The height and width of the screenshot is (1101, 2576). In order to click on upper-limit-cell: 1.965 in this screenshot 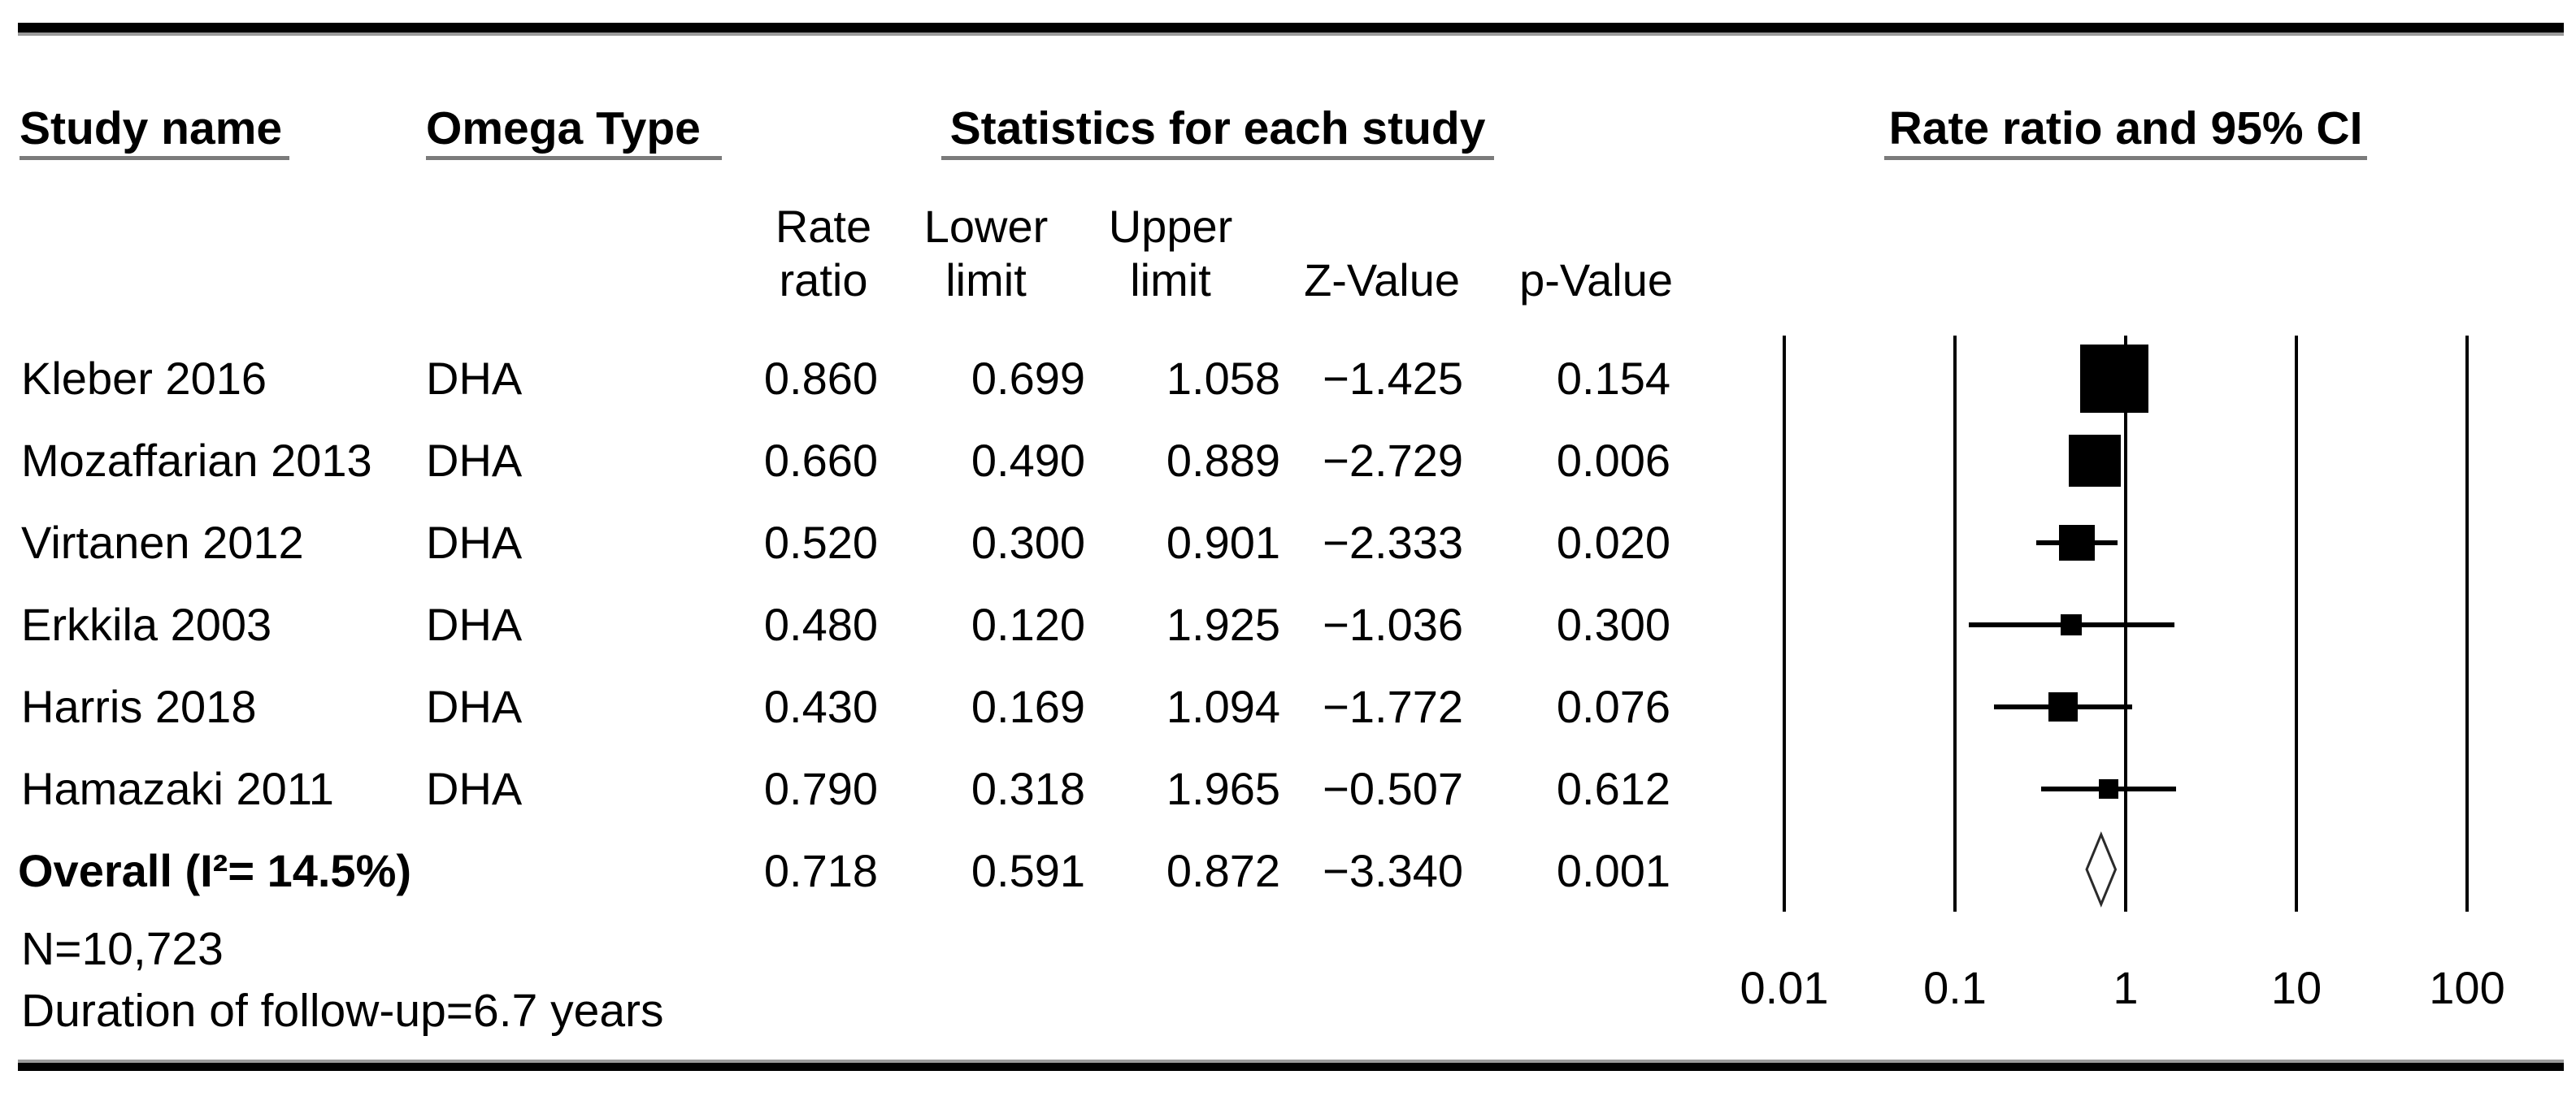, I will do `click(1223, 788)`.